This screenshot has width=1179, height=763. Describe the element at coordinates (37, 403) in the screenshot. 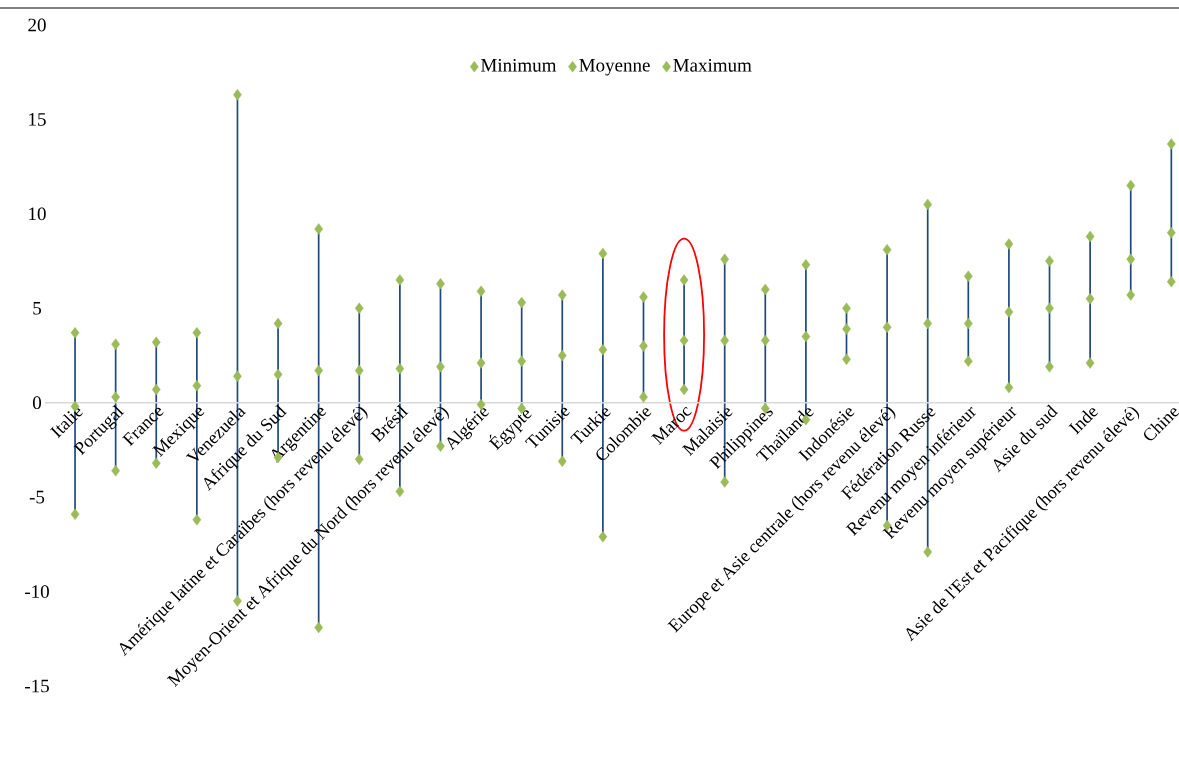

I see `y-tick-label: 0` at that location.